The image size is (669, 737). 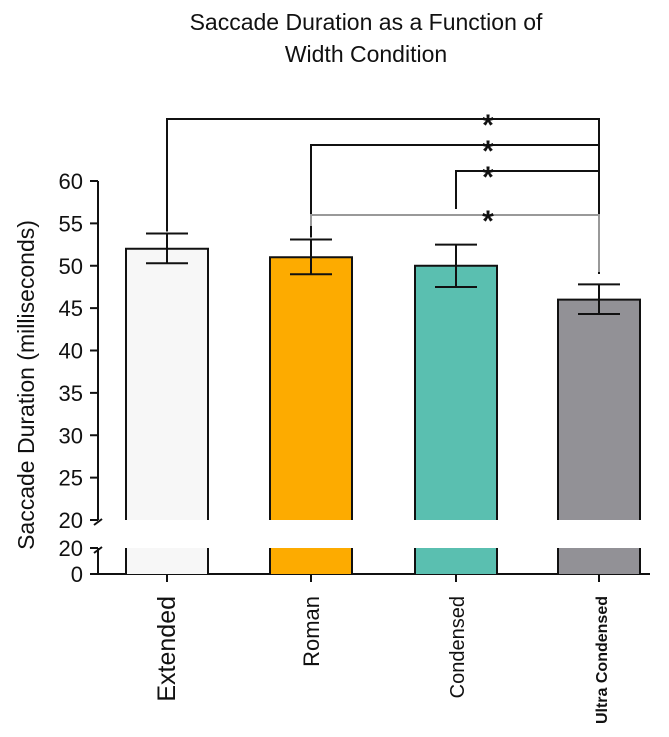 What do you see at coordinates (98, 550) in the screenshot?
I see `axis-break-mark-lower` at bounding box center [98, 550].